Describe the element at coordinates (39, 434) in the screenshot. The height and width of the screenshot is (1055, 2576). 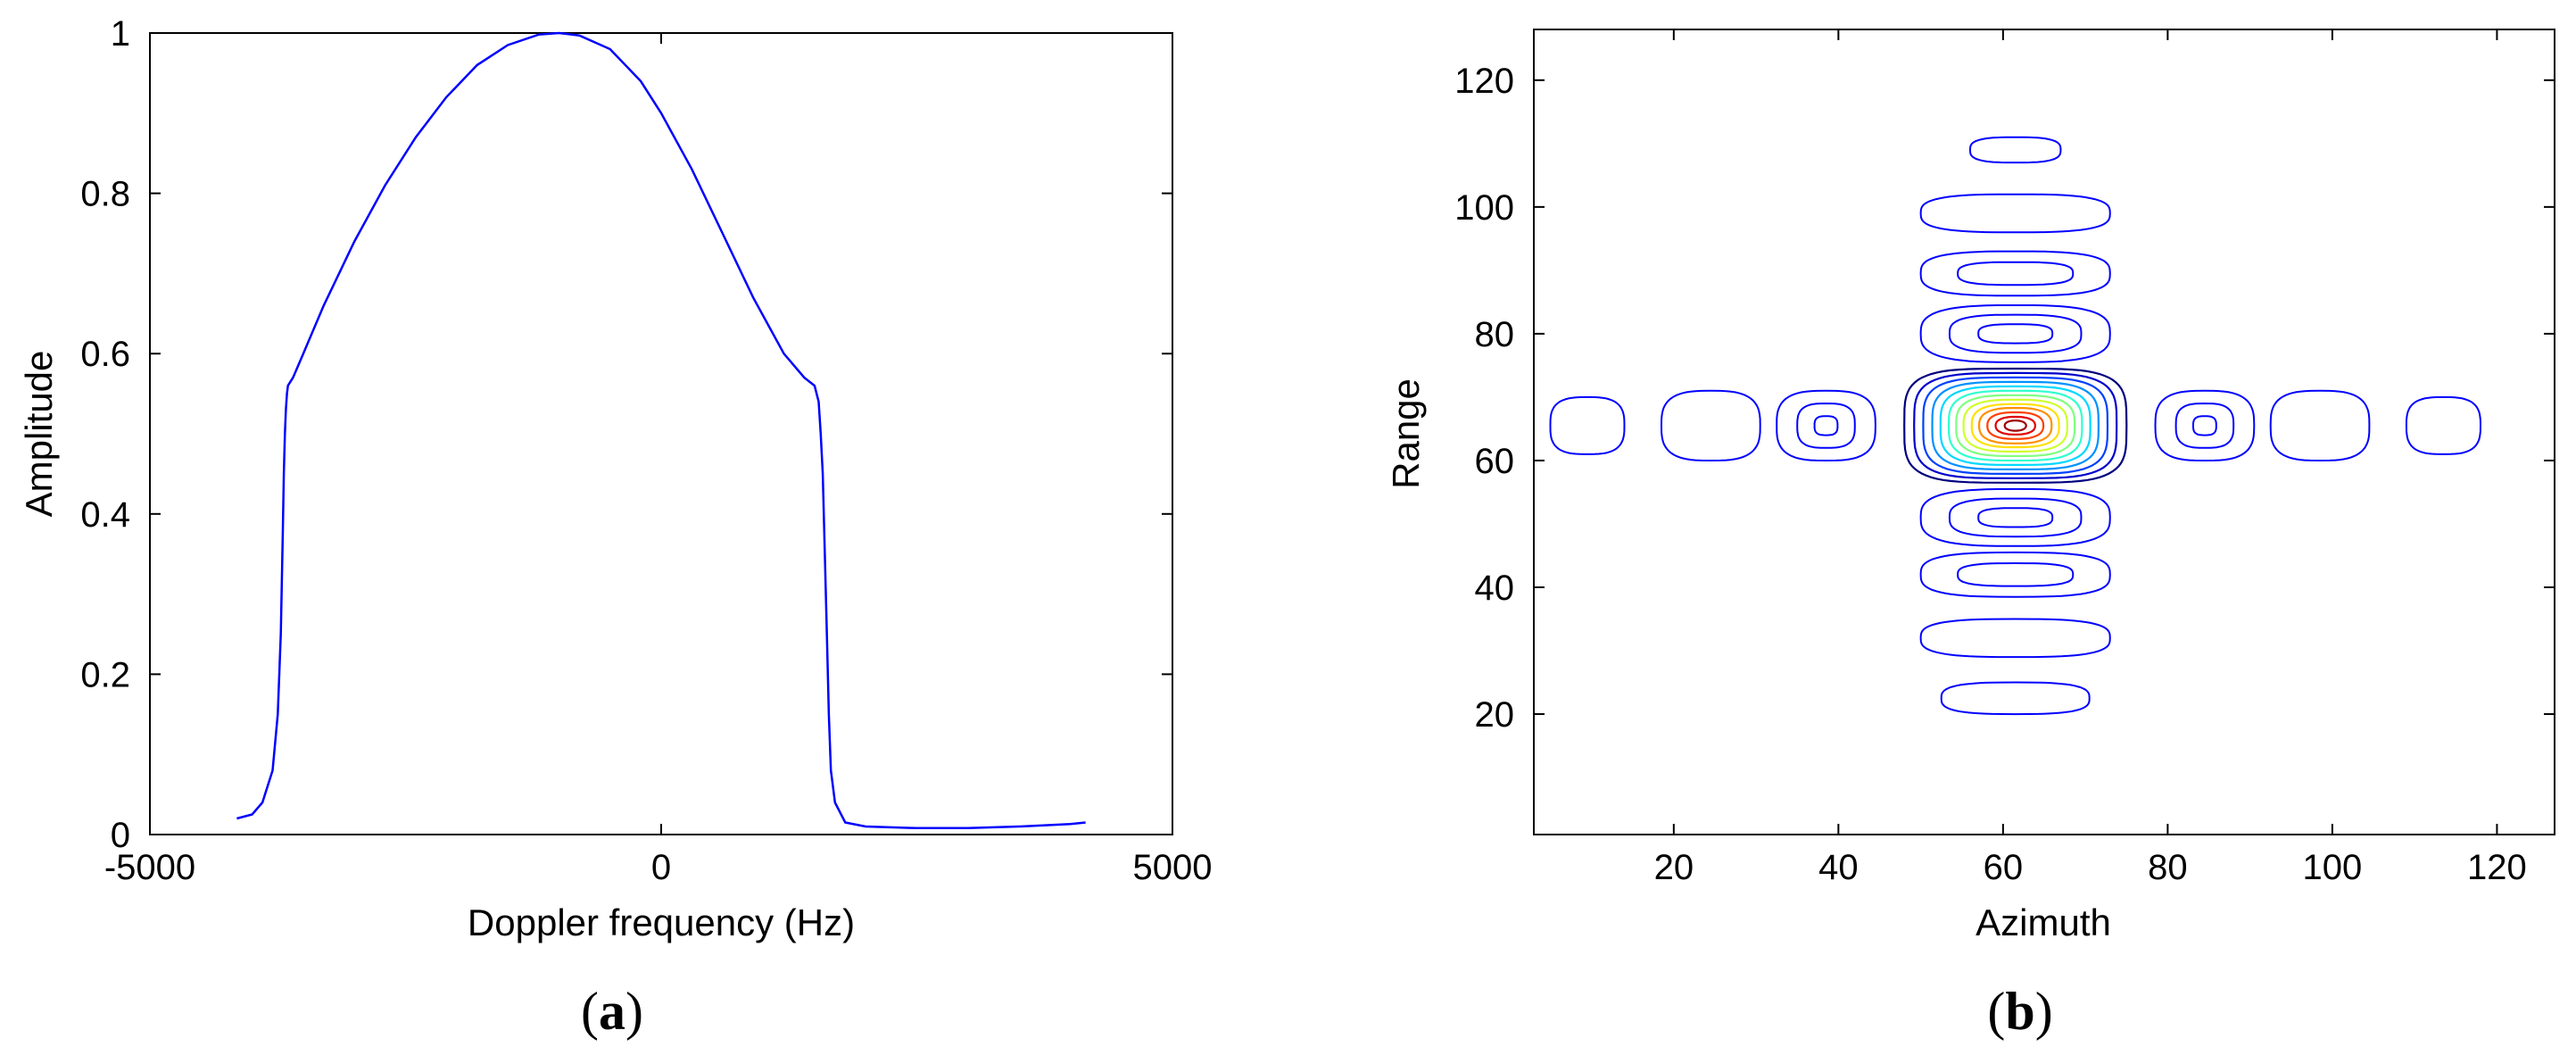
I see `chart-a-y-axis-label: Amplitude` at that location.